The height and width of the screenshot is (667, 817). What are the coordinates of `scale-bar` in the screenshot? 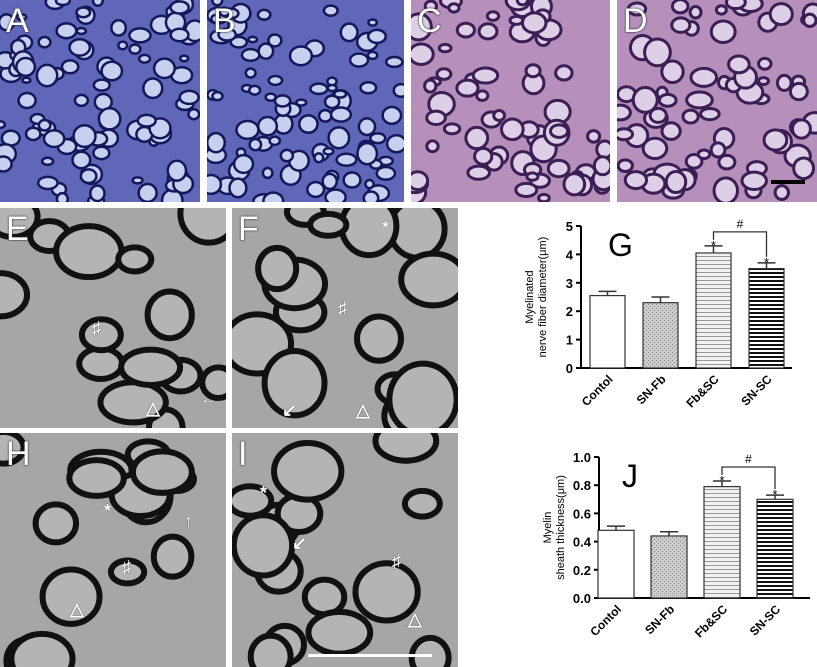 It's located at (370, 655).